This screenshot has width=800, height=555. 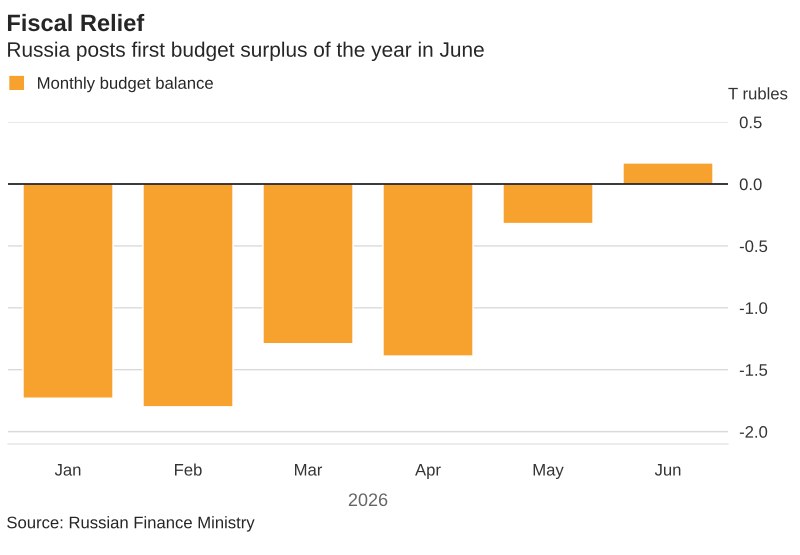 I want to click on x-tick-label: Feb, so click(x=188, y=469).